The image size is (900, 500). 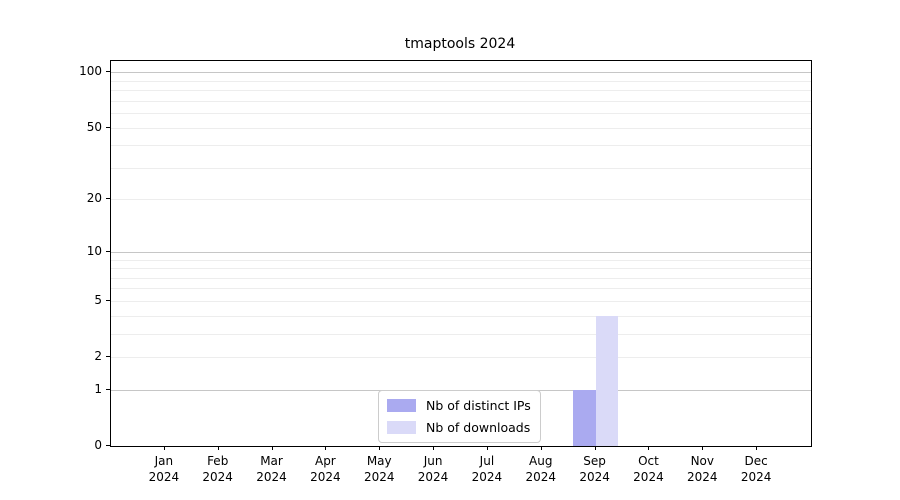 What do you see at coordinates (90, 71) in the screenshot?
I see `y-tick-label: 100` at bounding box center [90, 71].